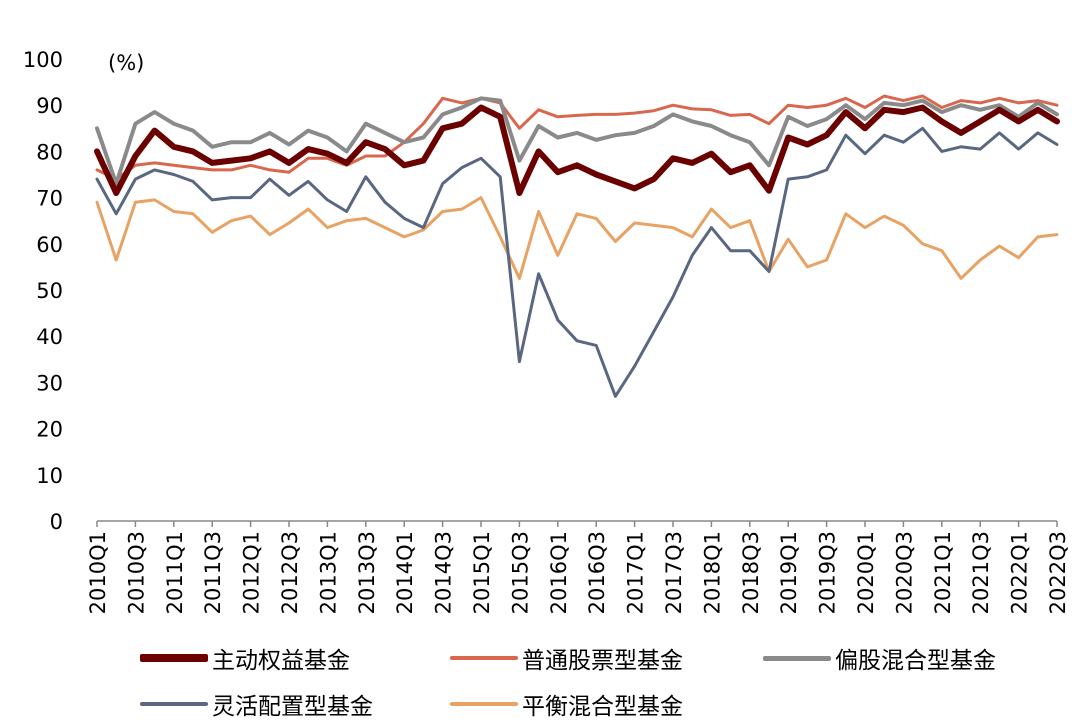 Image resolution: width=1080 pixels, height=724 pixels. Describe the element at coordinates (98, 572) in the screenshot. I see `x-tick-label: 2010Q1` at that location.